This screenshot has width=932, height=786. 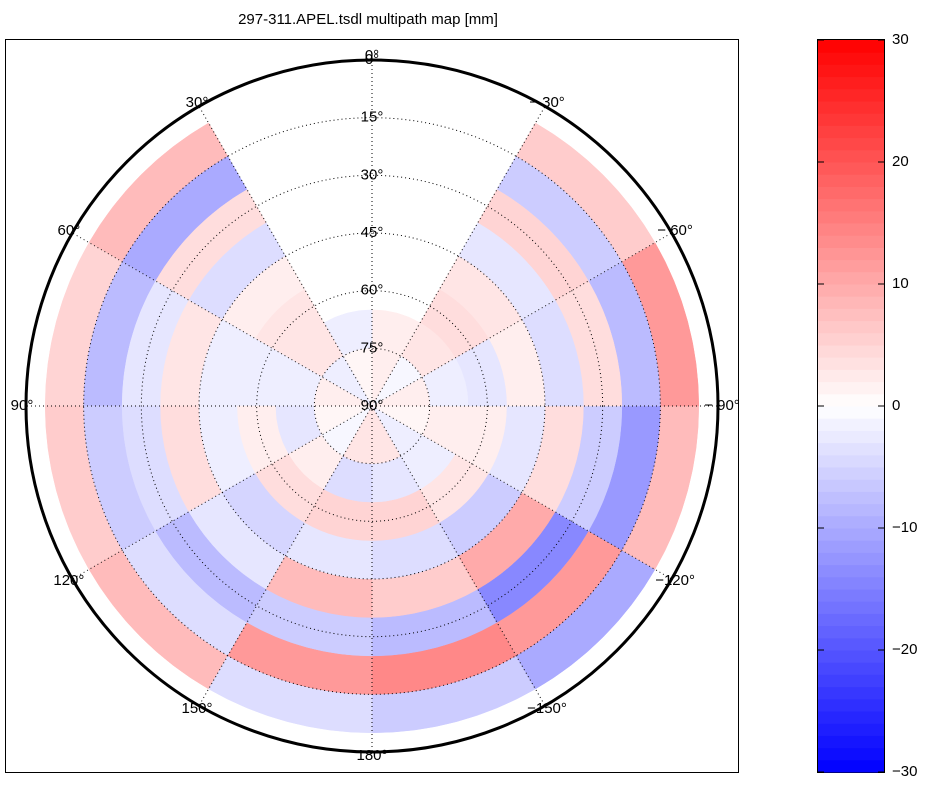 I want to click on r-tick-label: 60°, so click(x=372, y=290).